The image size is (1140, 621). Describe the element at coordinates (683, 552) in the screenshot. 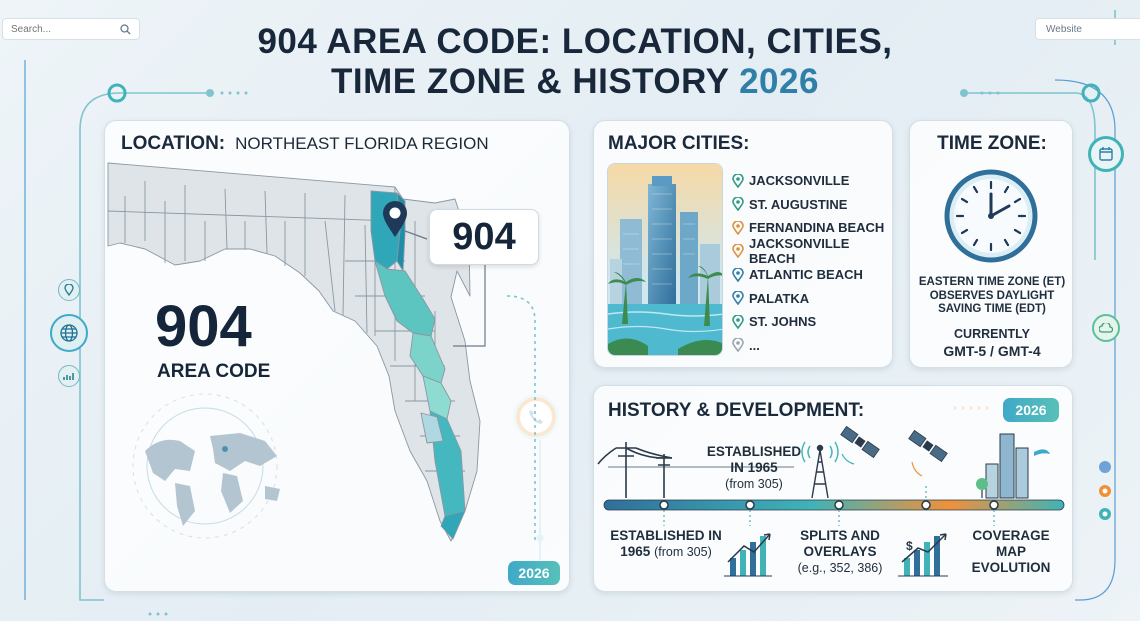

I see `milestone-line3: (from 305)` at that location.